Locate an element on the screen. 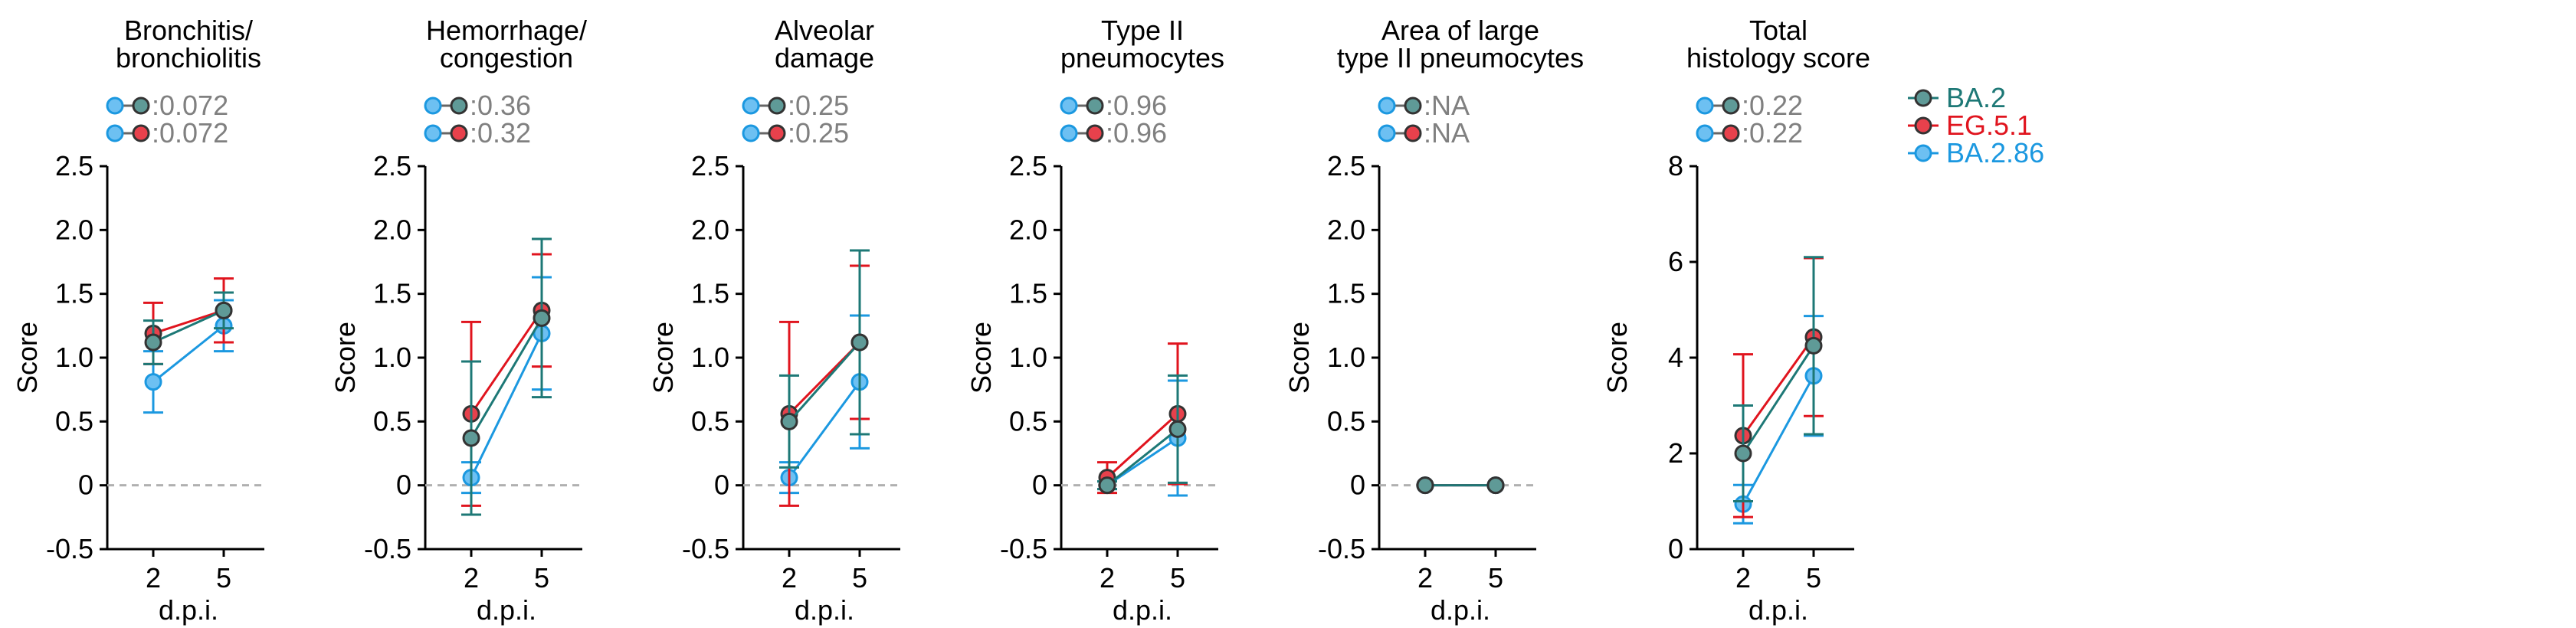 This screenshot has height=628, width=2576. pvalue-label: :0.072 is located at coordinates (190, 133).